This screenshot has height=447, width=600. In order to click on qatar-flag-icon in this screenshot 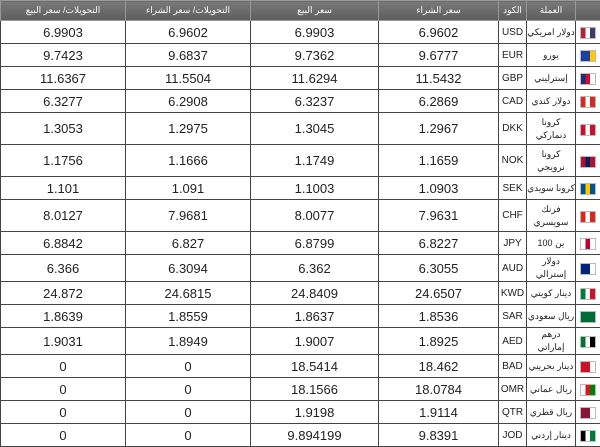, I will do `click(588, 413)`.